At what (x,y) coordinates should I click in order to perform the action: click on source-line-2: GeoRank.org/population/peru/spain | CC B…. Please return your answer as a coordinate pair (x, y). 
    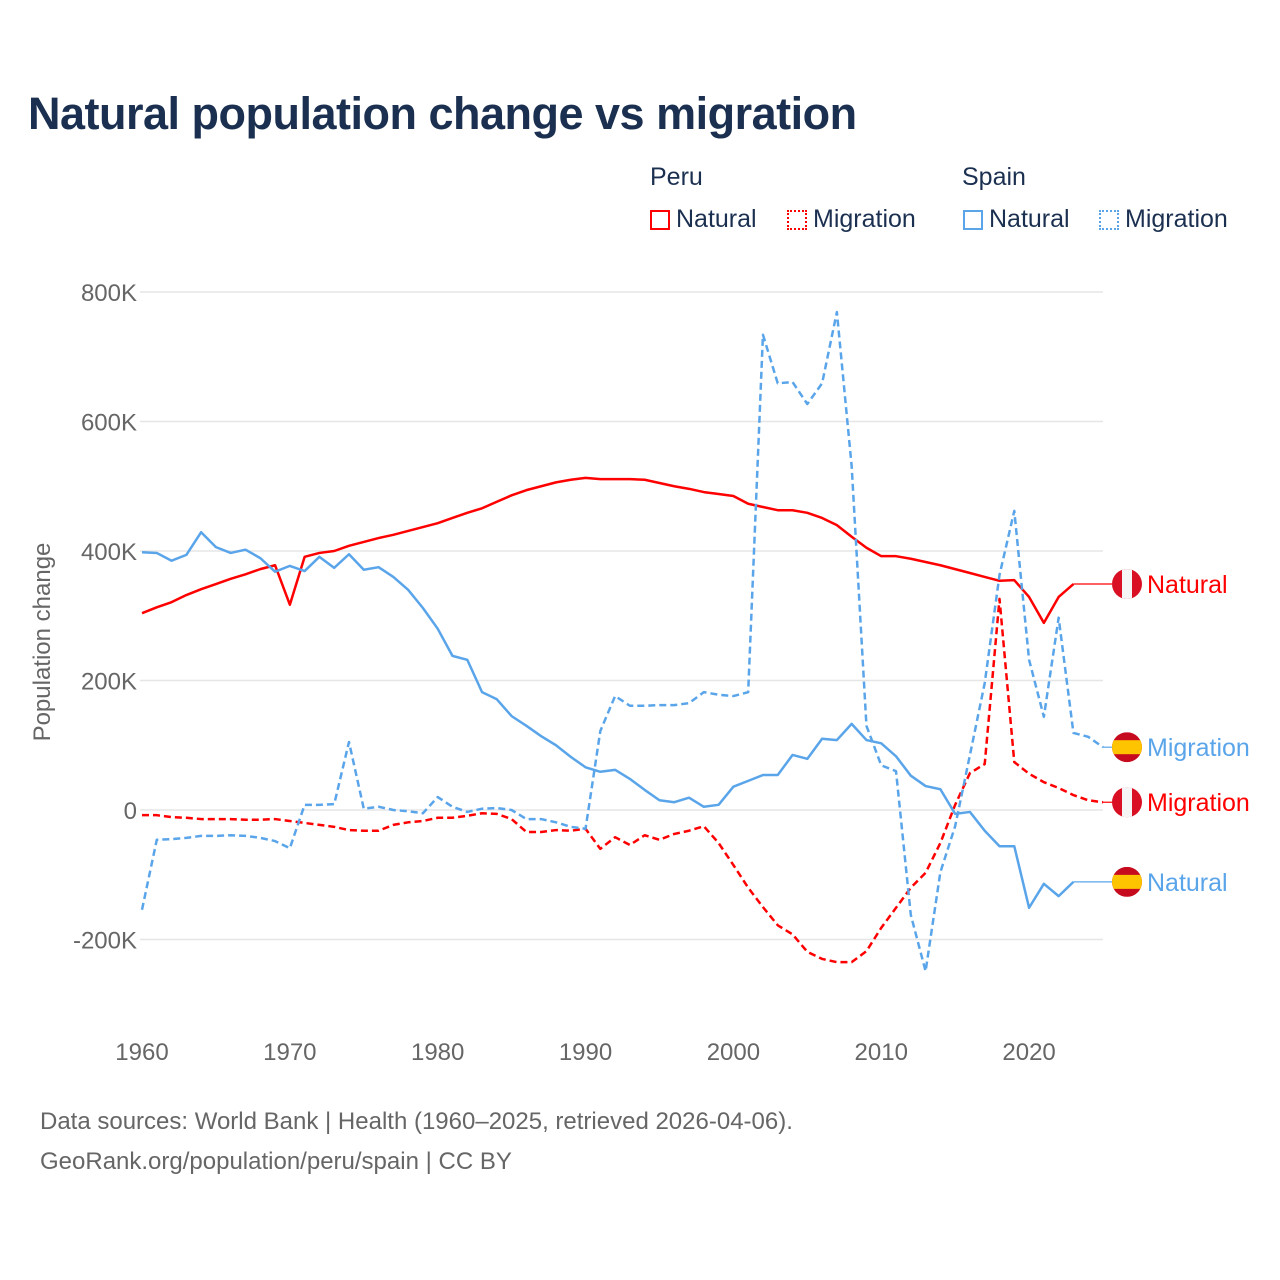
    Looking at the image, I should click on (276, 1161).